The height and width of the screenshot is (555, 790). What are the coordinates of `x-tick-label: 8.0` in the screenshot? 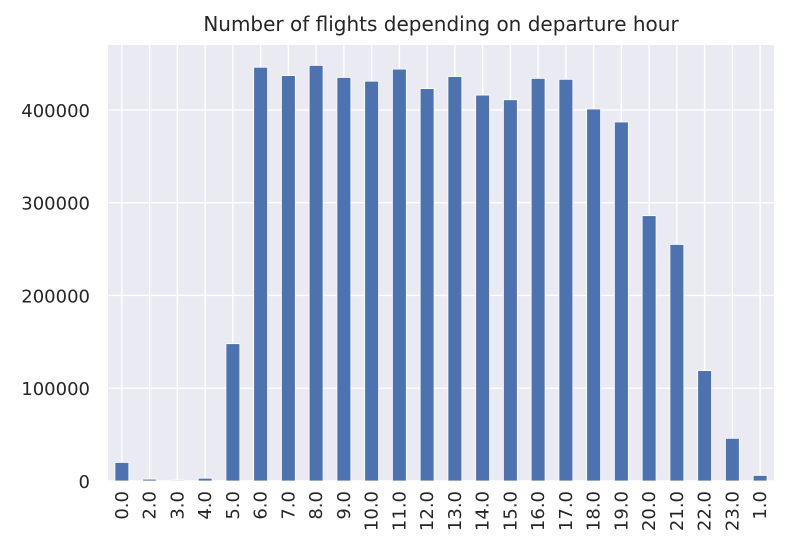 It's located at (316, 505).